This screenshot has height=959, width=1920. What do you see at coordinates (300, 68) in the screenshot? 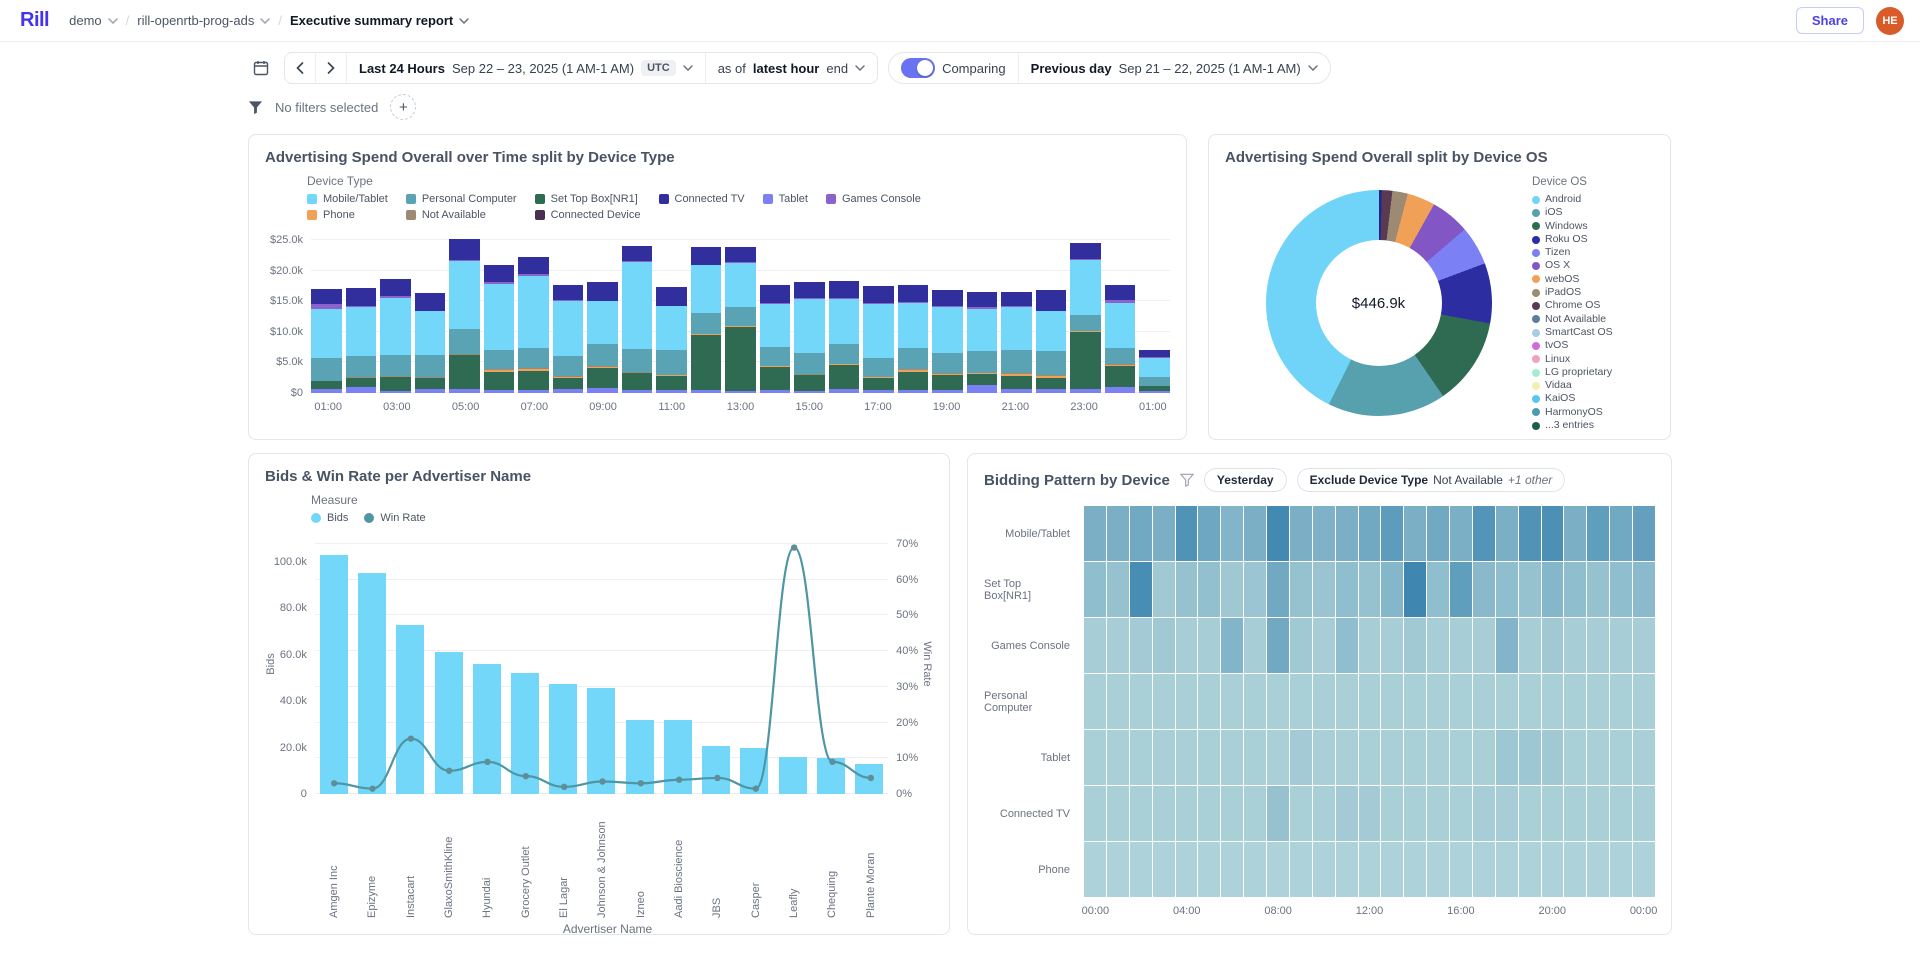
I see `prev-range-button` at bounding box center [300, 68].